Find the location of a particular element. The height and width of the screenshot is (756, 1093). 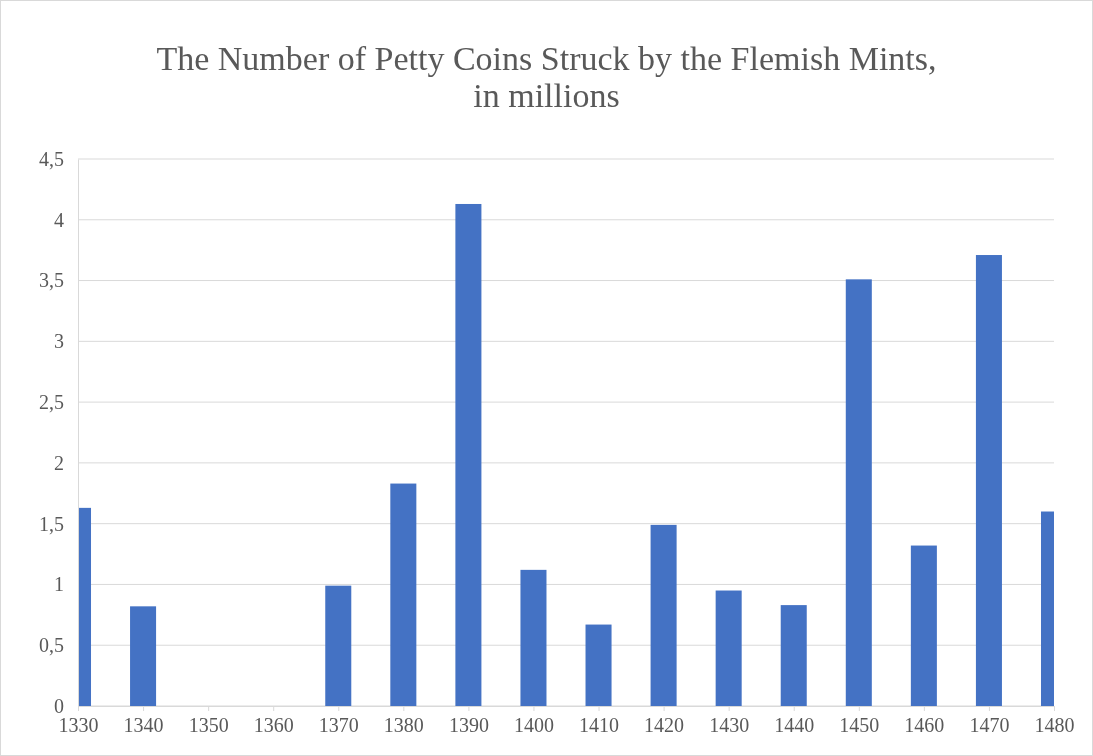

x-tick-label: 1340 is located at coordinates (143, 725).